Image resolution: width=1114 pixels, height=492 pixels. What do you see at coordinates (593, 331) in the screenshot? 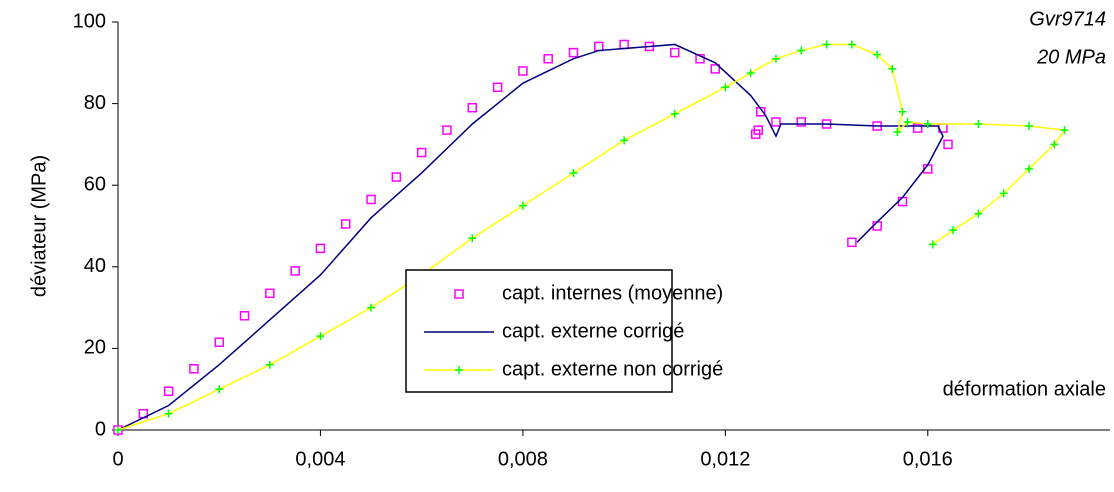
I see `legend-label: capt. externe corrigé` at bounding box center [593, 331].